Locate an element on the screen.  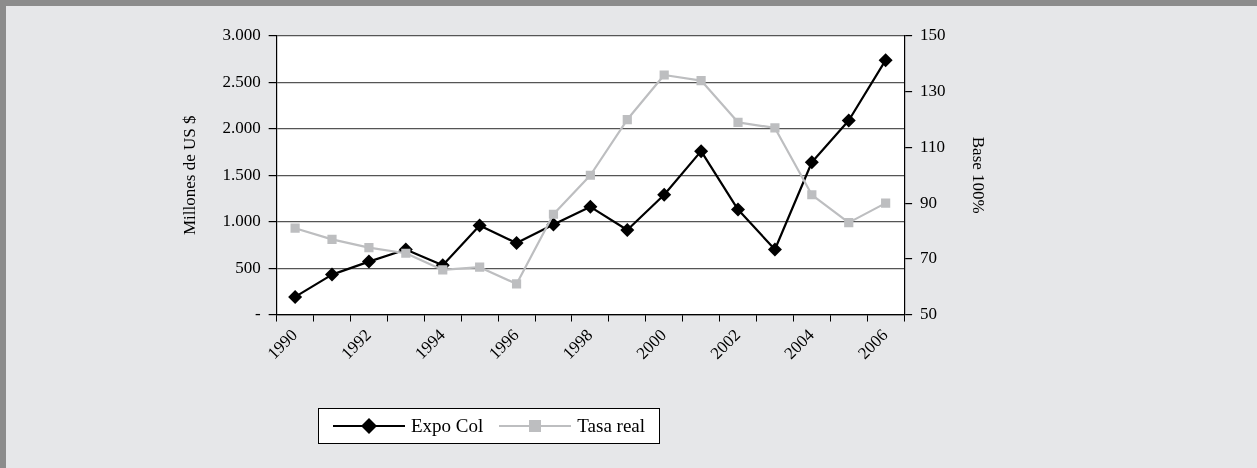
y2-tick-label: 110 is located at coordinates (932, 146).